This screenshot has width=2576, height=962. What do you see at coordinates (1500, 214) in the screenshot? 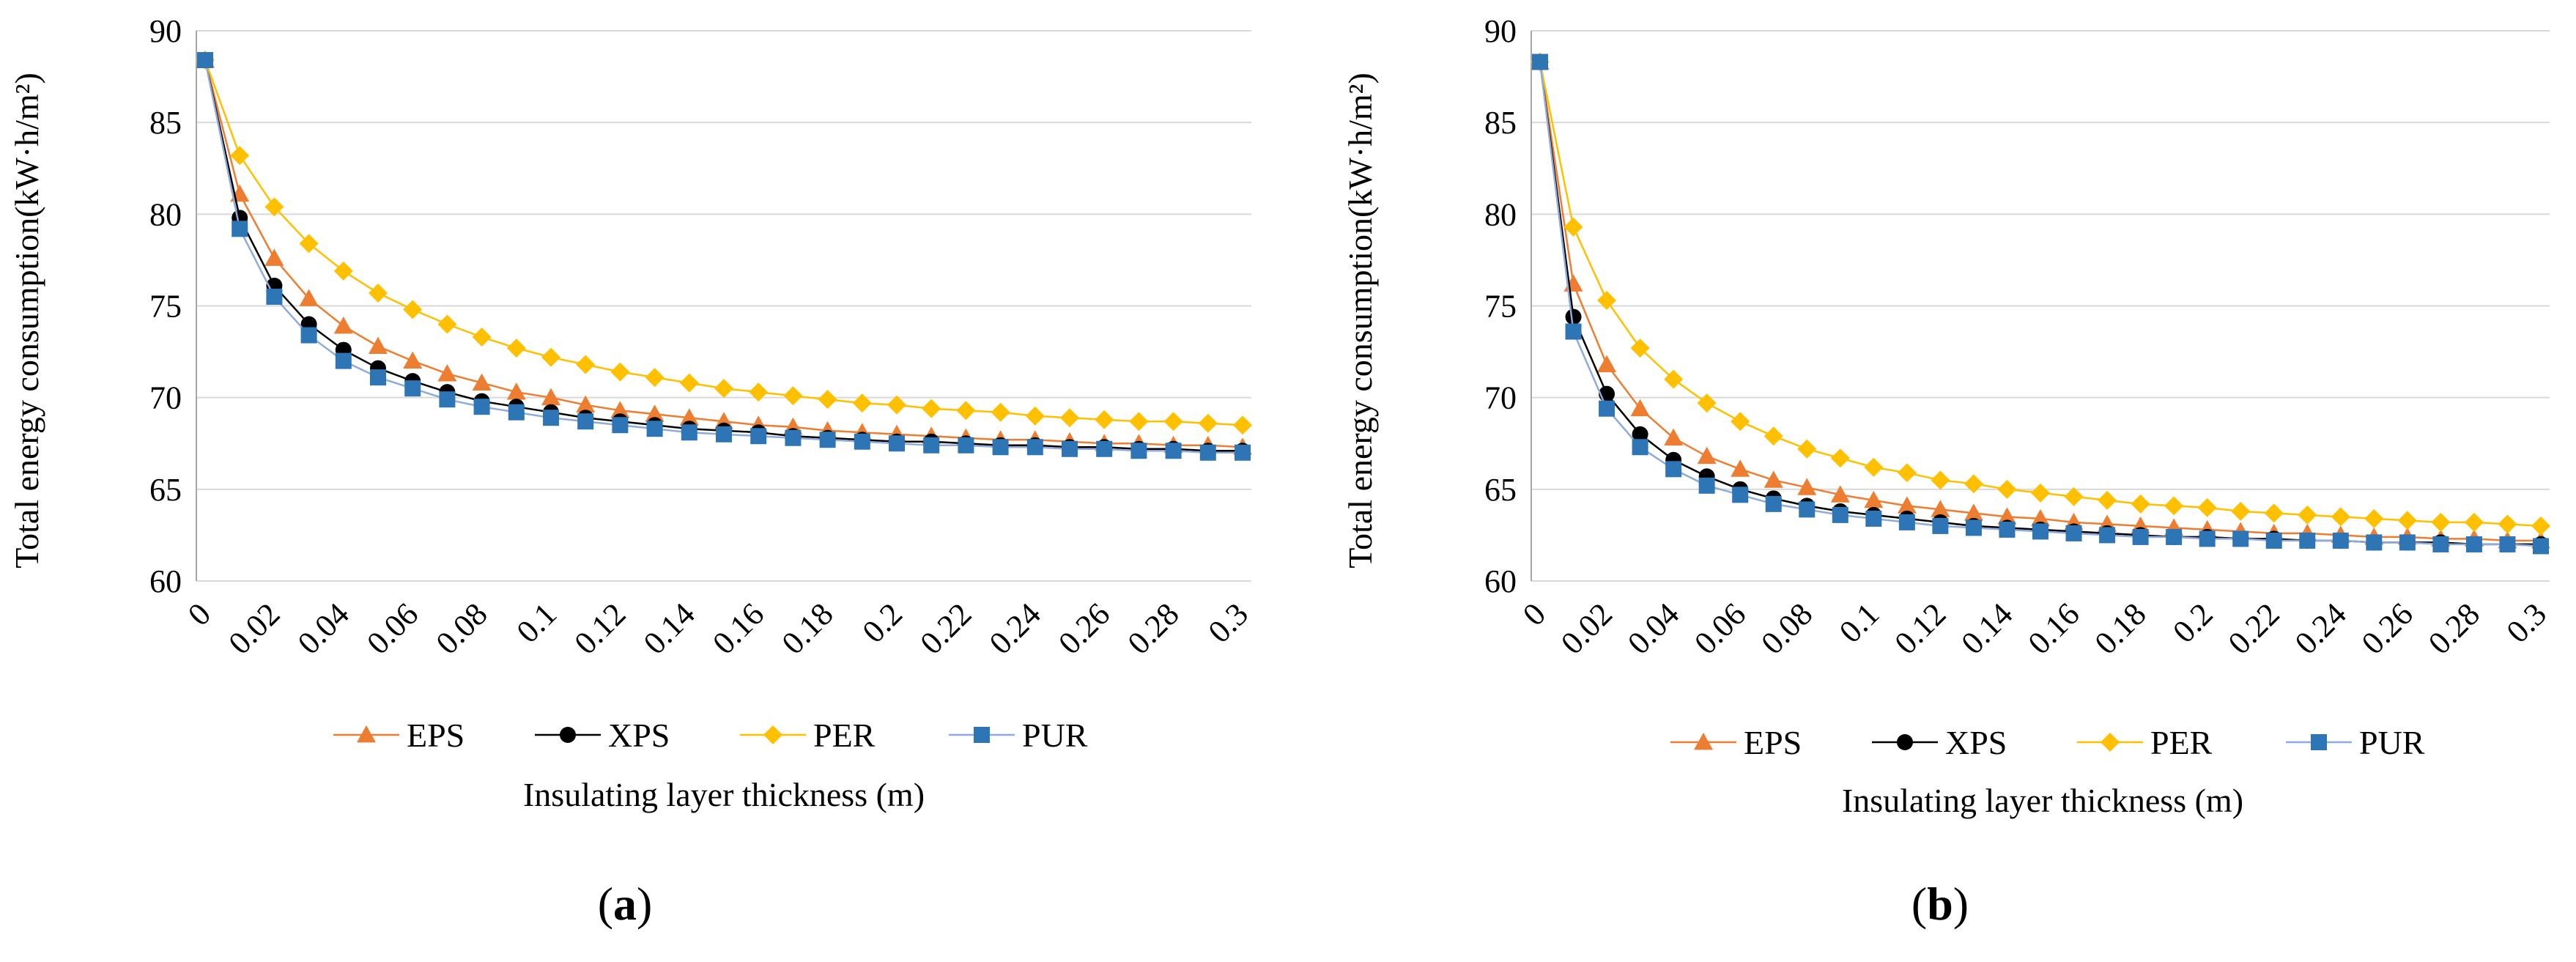
I see `y-tick-label: 80` at bounding box center [1500, 214].